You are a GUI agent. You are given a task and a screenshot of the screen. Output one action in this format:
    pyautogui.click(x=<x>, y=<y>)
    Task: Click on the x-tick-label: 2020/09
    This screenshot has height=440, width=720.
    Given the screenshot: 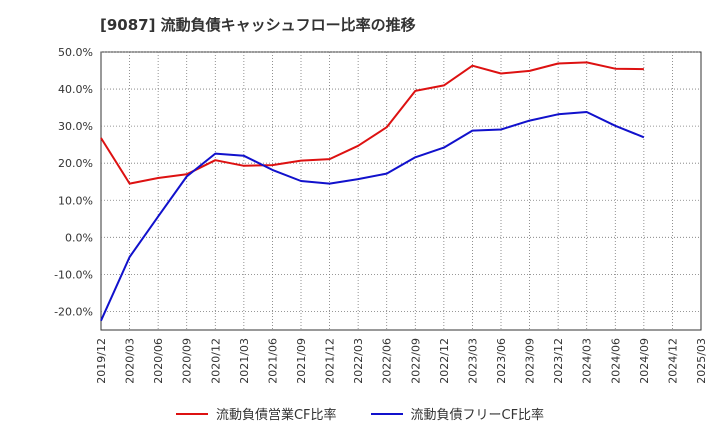 What is the action you would take?
    pyautogui.click(x=187, y=361)
    